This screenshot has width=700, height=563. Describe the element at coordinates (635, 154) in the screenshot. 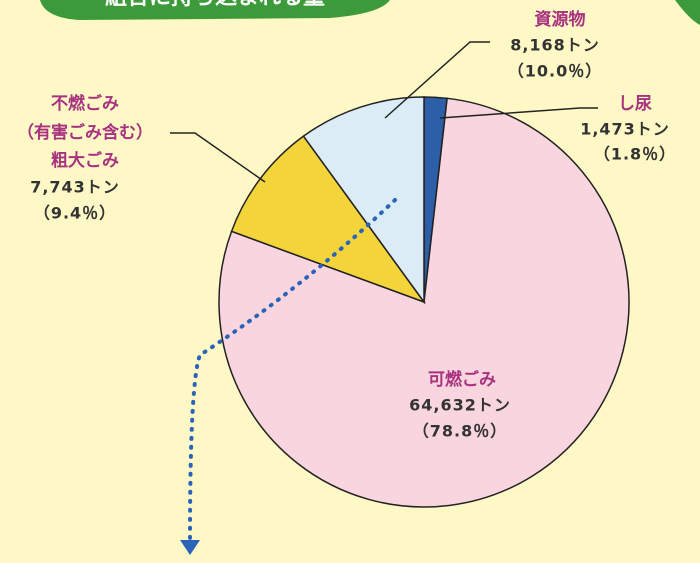

I see `value-label: （1.8％）` at that location.